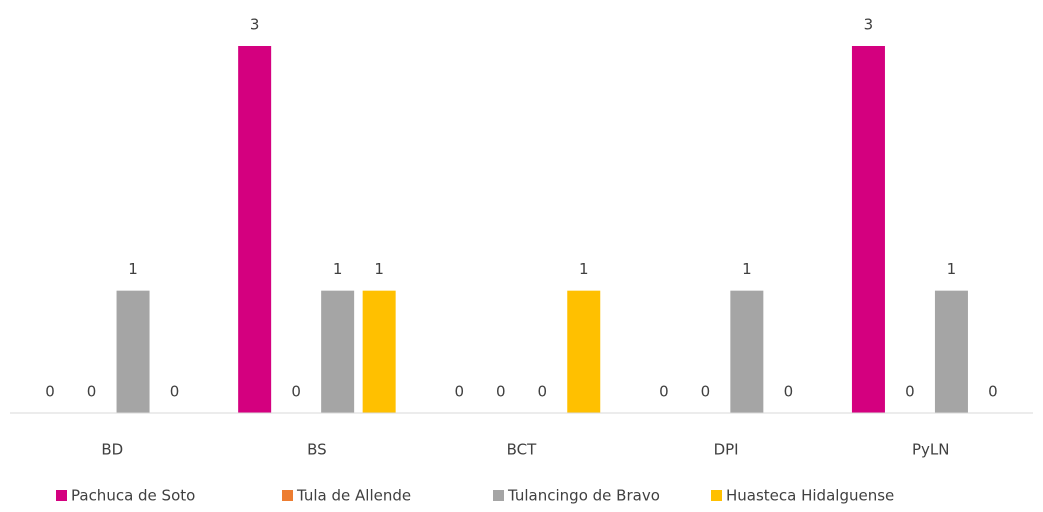 This screenshot has width=1043, height=512. Describe the element at coordinates (112, 450) in the screenshot. I see `x-tick-label: BD` at that location.